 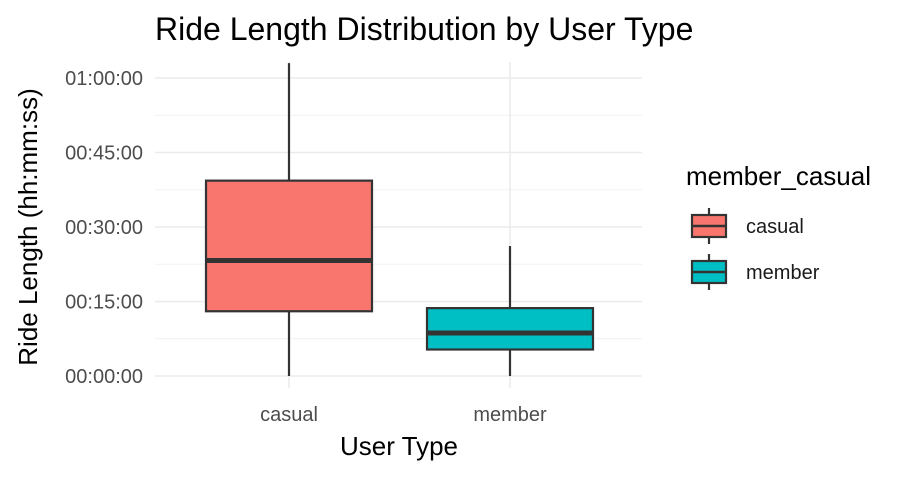 I want to click on legend-item-member: member, so click(x=755, y=272).